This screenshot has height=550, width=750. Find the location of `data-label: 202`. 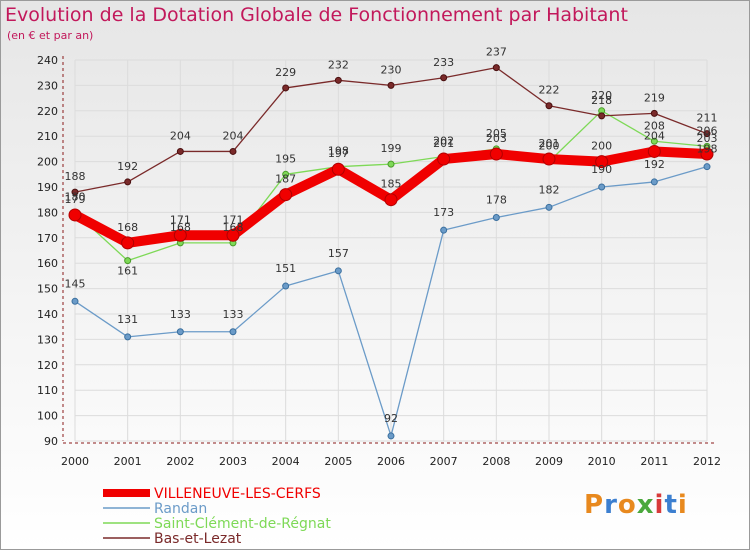

data-label: 202 is located at coordinates (443, 141).